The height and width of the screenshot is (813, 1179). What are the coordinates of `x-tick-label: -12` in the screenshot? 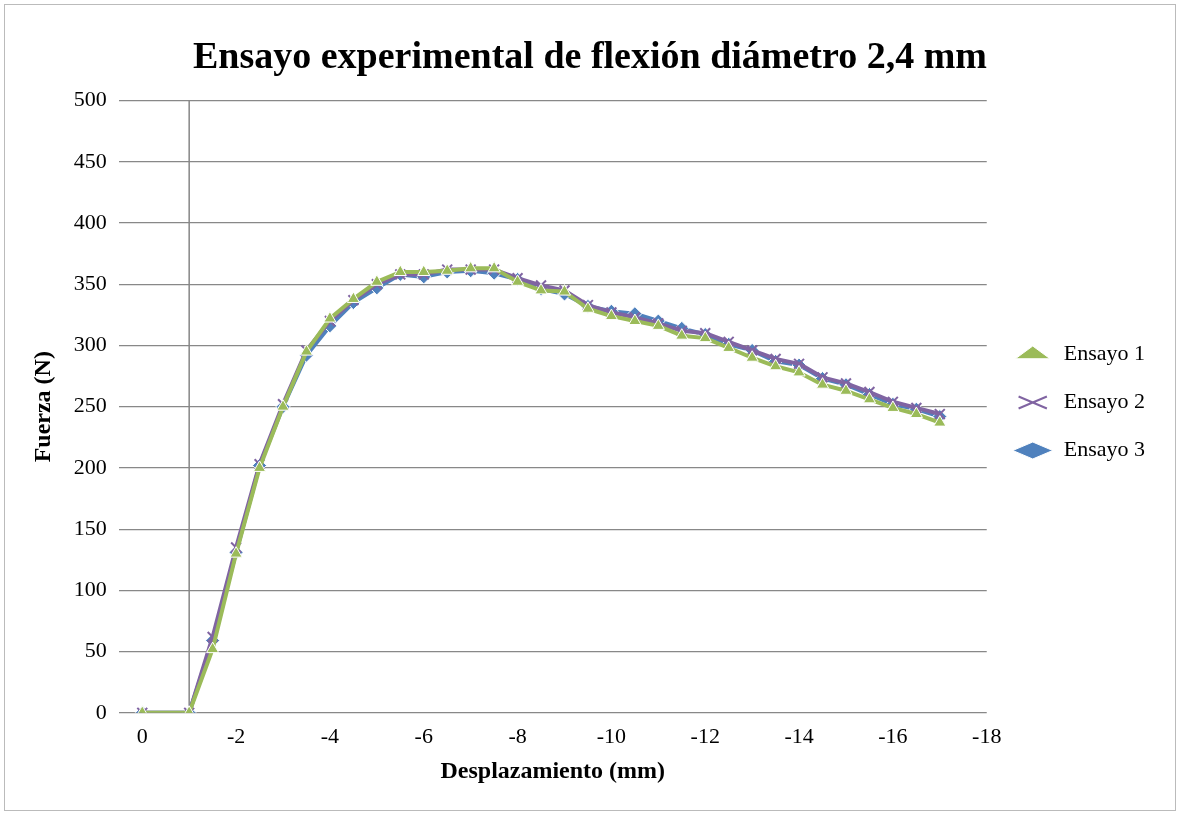 It's located at (705, 735).